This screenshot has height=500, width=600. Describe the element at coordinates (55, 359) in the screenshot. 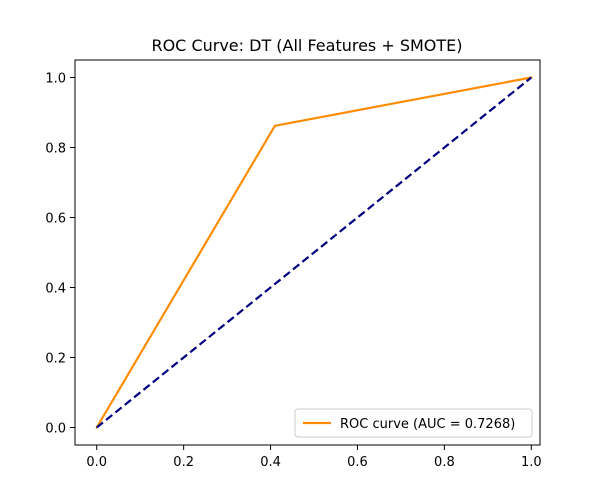

I see `y-tick-label: 0.2` at that location.